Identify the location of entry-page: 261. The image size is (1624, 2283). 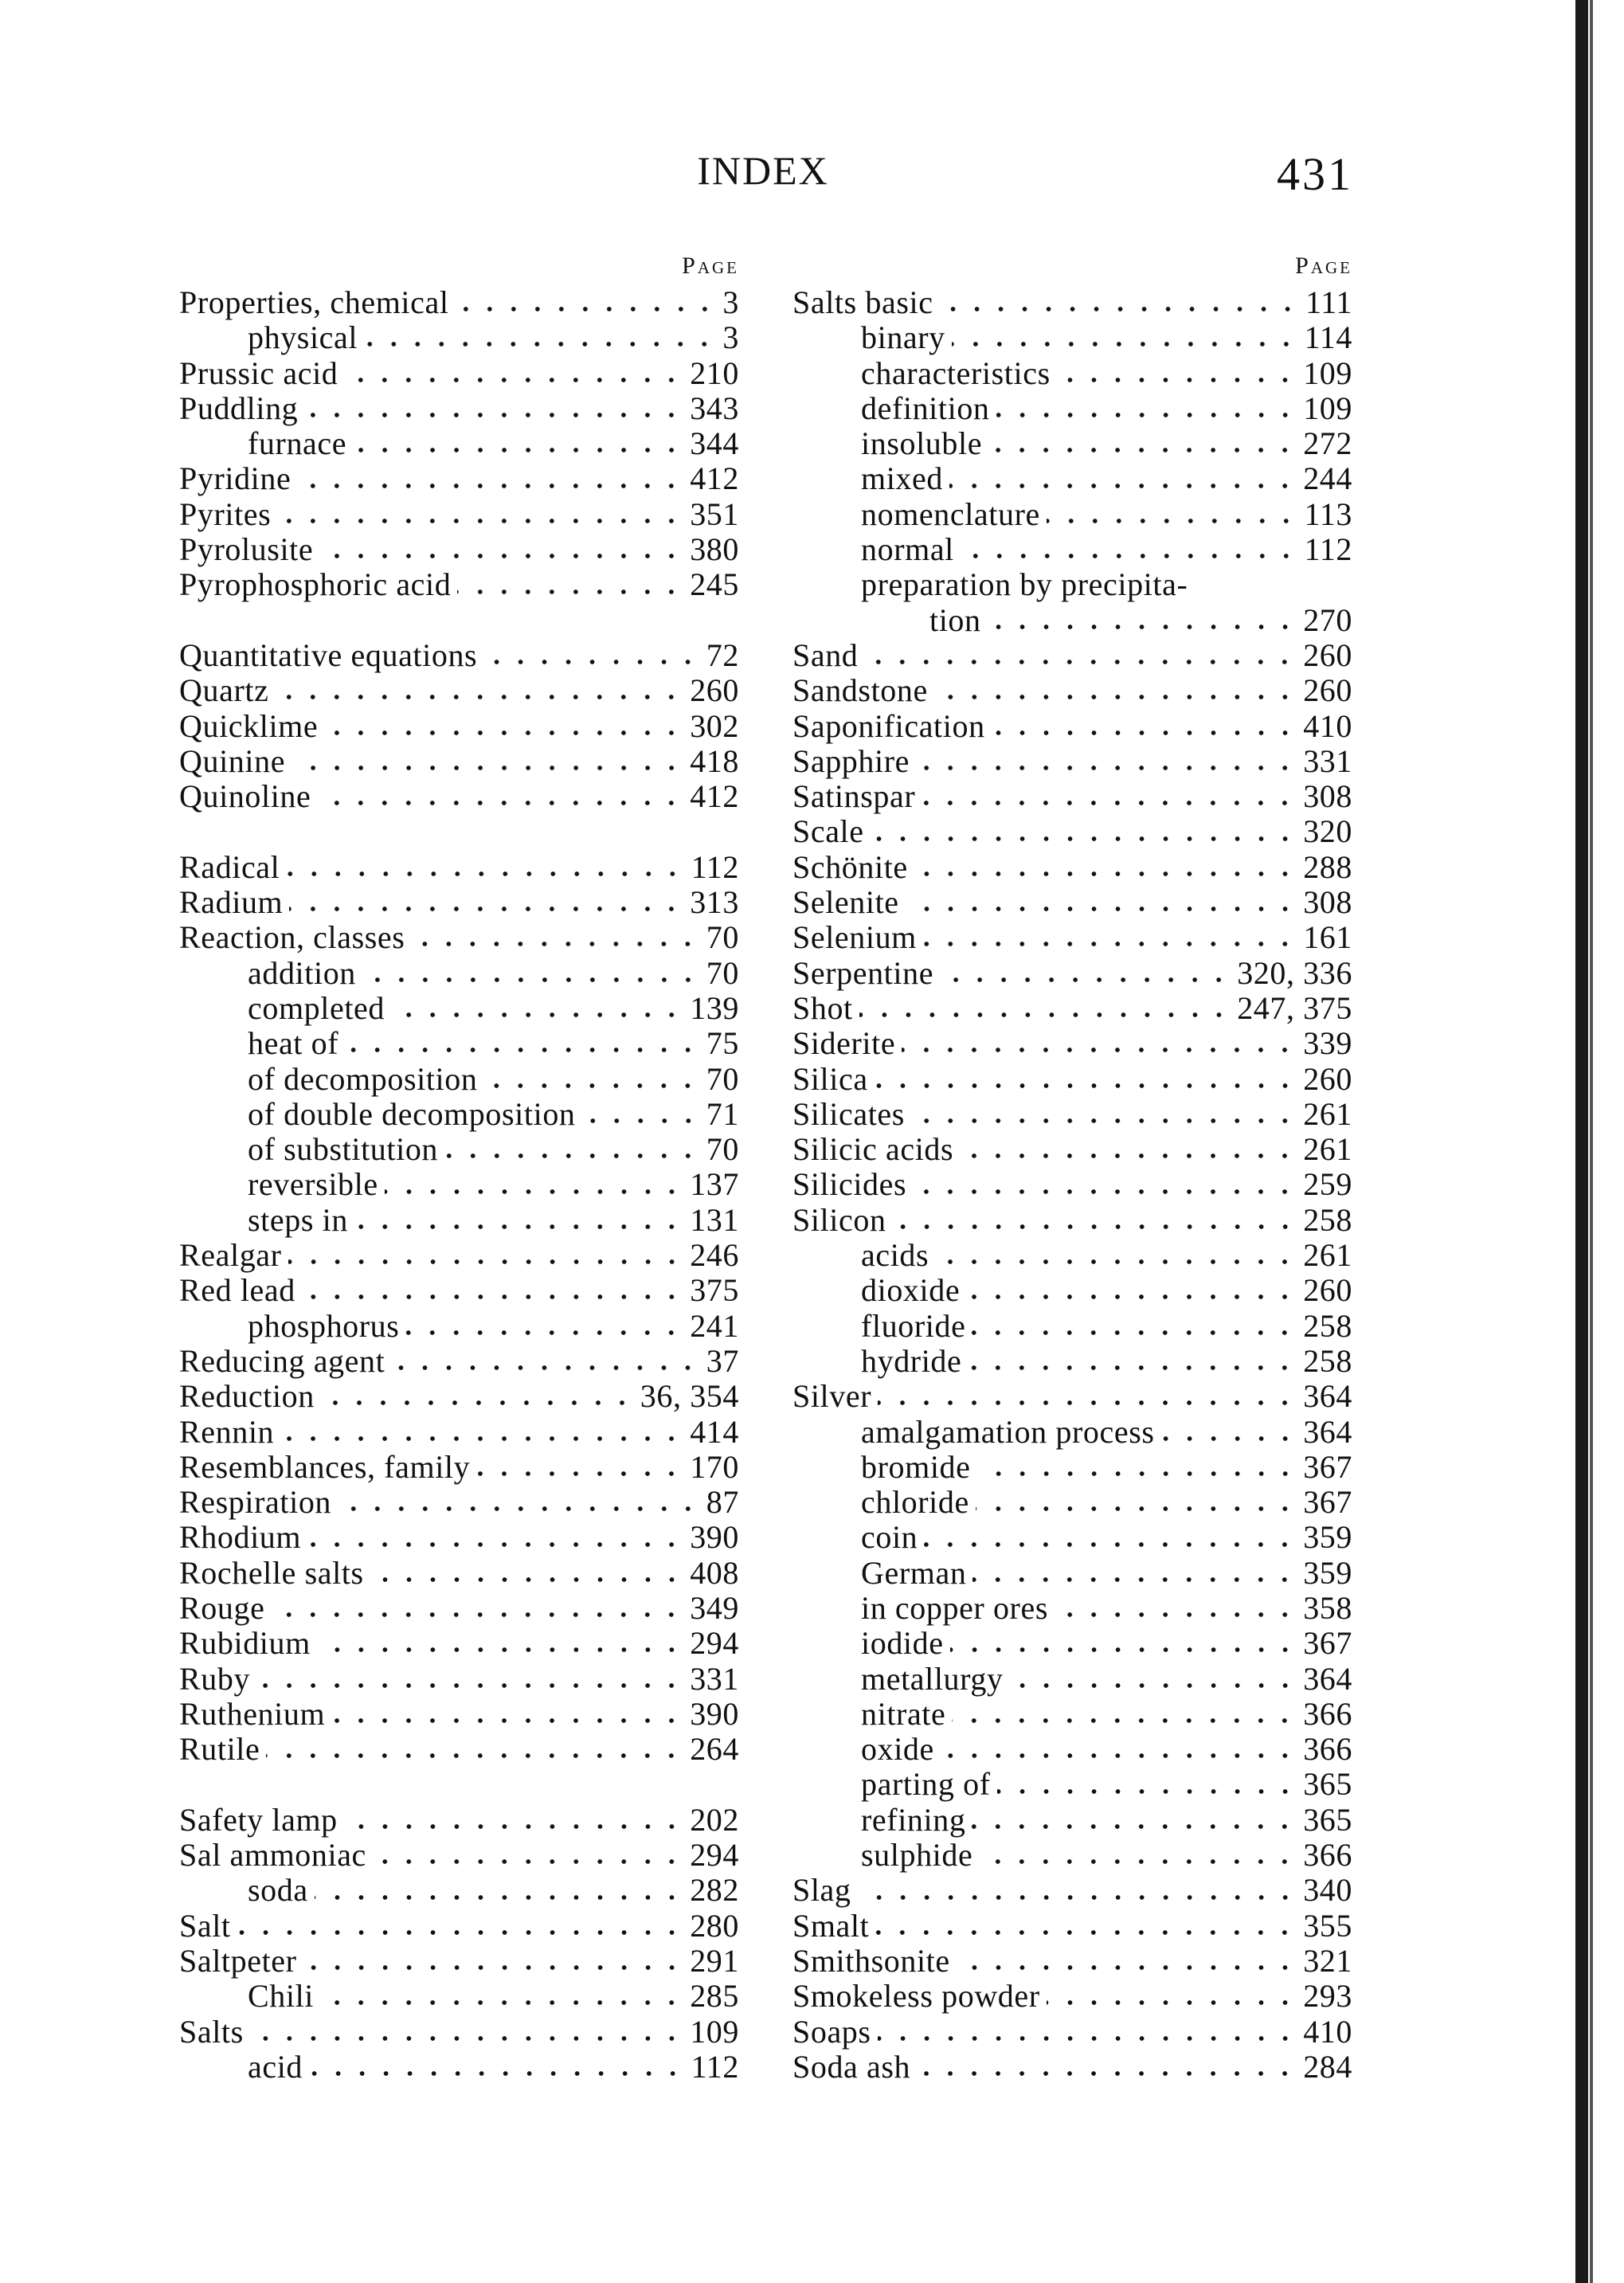
(1327, 1113).